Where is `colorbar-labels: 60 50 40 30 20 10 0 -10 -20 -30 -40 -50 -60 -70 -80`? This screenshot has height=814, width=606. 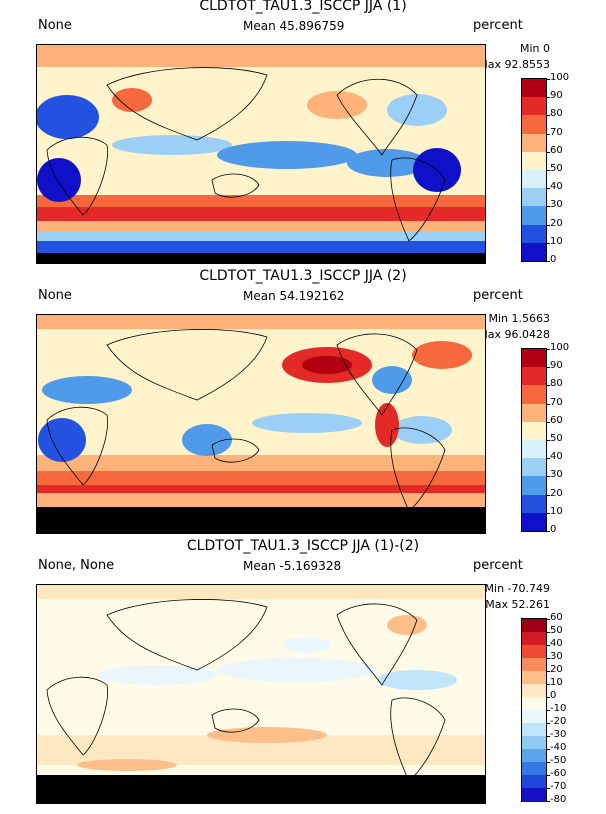
colorbar-labels: 60 50 40 30 20 10 0 -10 -20 -30 -40 -50 -60 -70 -80 is located at coordinates (570, 709).